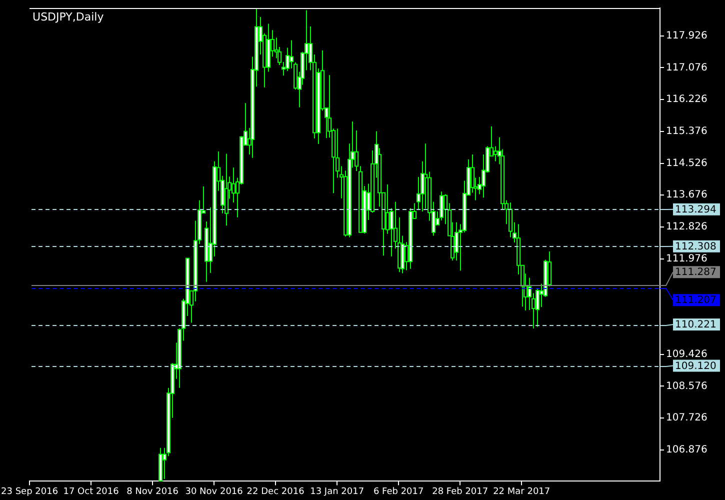 The image size is (725, 500). Describe the element at coordinates (687, 195) in the screenshot. I see `y-tick-label: 113.676` at that location.